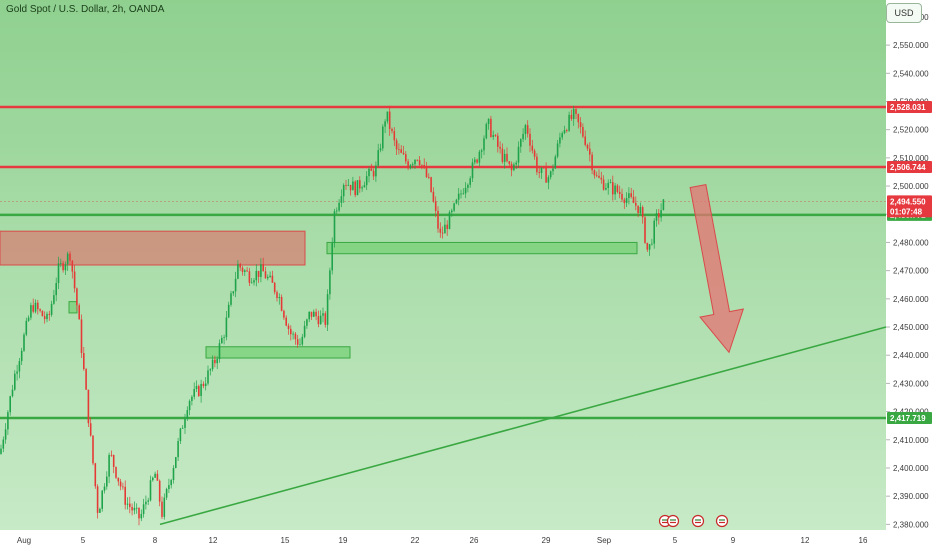  What do you see at coordinates (911, 383) in the screenshot?
I see `y-tick-label: 2,430.000` at bounding box center [911, 383].